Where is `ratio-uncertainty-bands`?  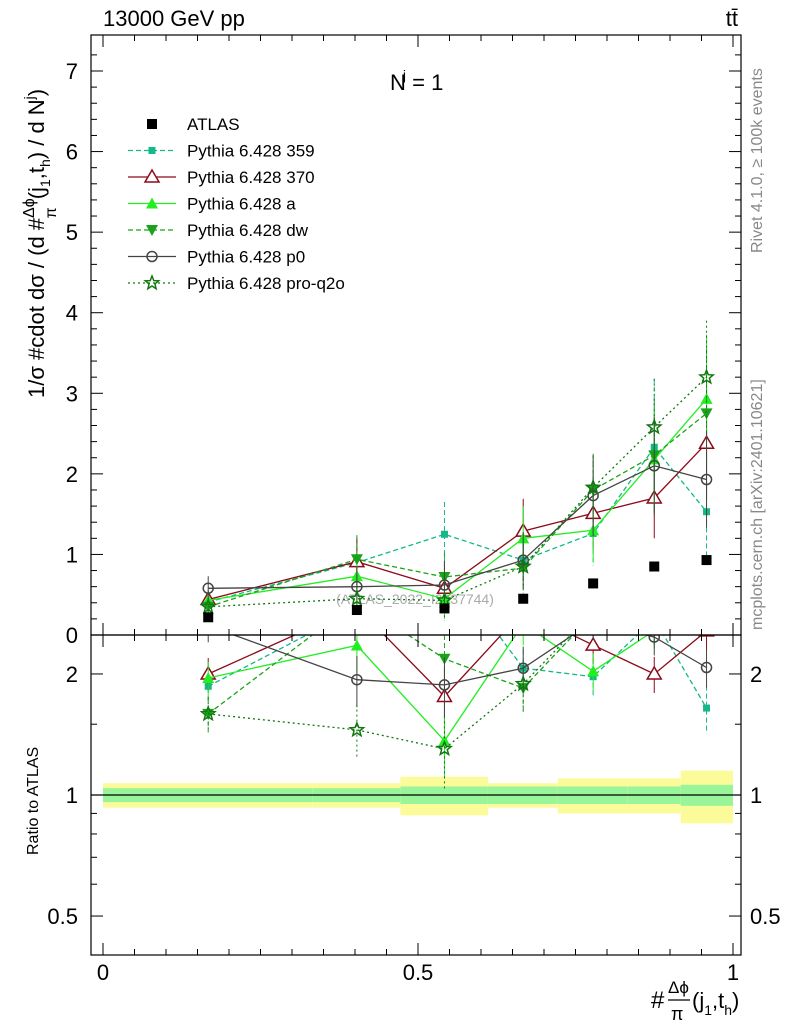
ratio-uncertainty-bands is located at coordinates (416, 797).